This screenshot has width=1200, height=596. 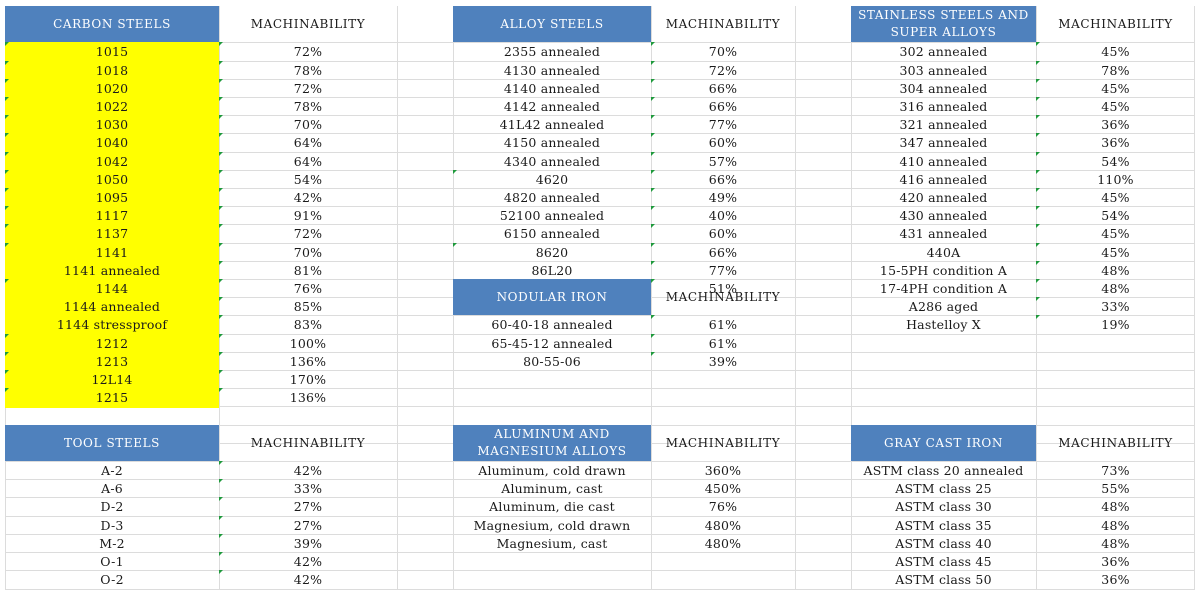 What do you see at coordinates (112, 233) in the screenshot?
I see `material-name-cell: 1137` at bounding box center [112, 233].